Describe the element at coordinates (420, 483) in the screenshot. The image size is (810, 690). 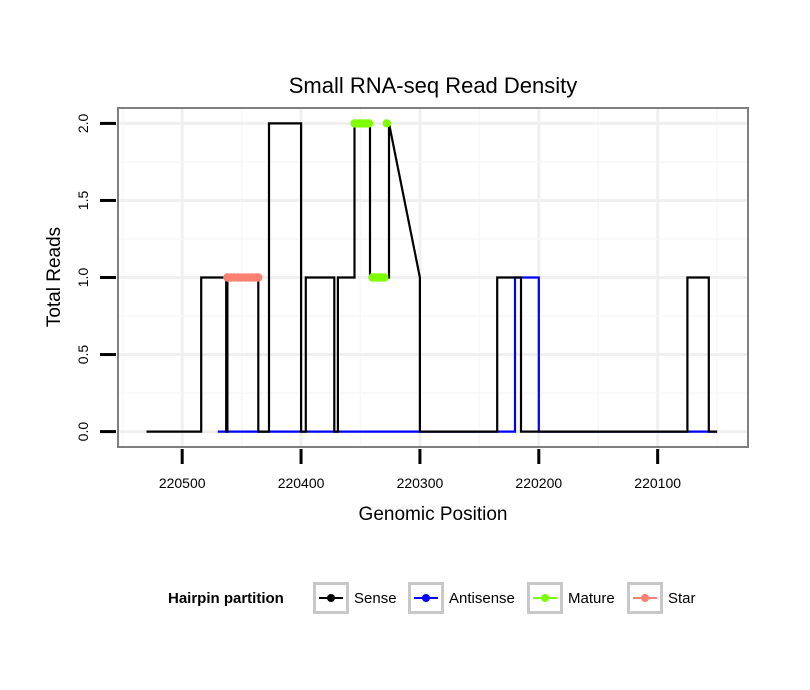
I see `x-tick-label: 220300` at that location.